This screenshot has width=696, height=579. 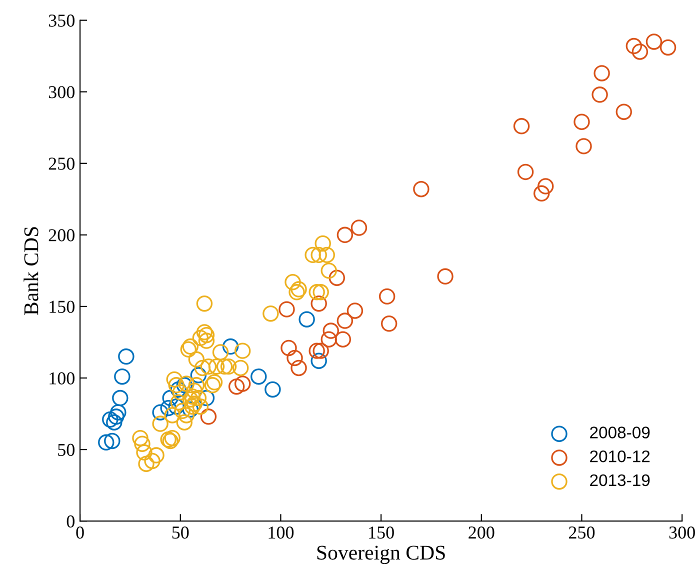 I want to click on x-tick-label: 300, so click(x=682, y=532).